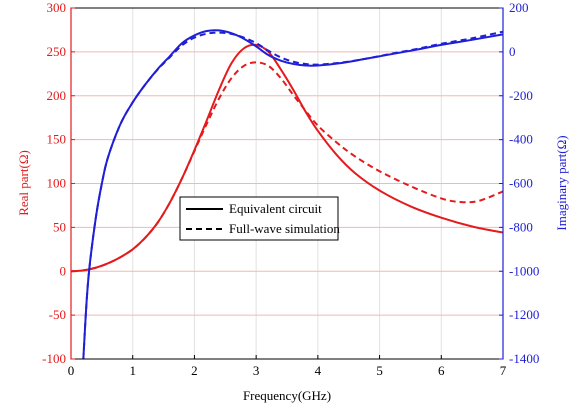 The image size is (587, 412). What do you see at coordinates (521, 95) in the screenshot?
I see `right-tick-label: -200` at bounding box center [521, 95].